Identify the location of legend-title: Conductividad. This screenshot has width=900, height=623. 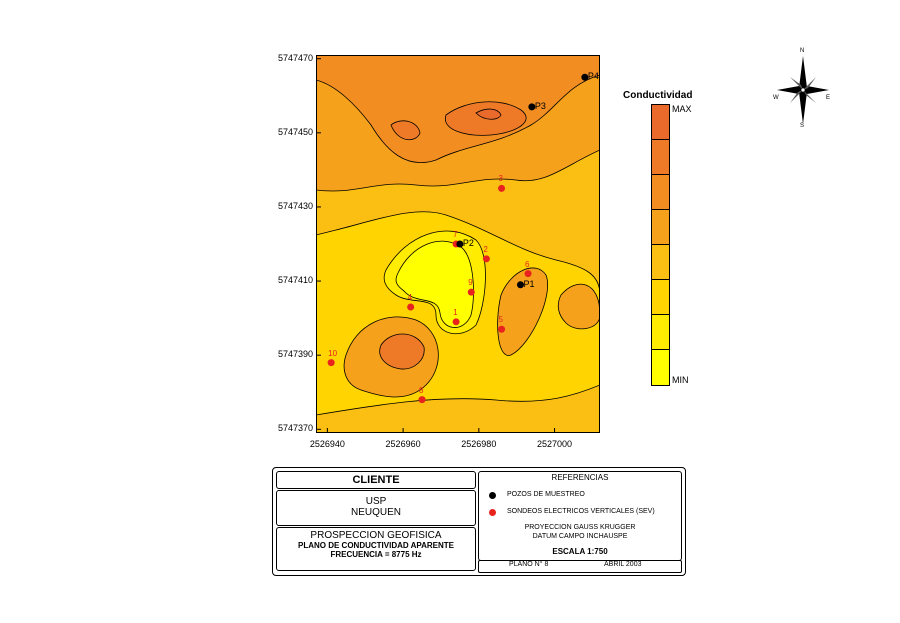
(658, 95).